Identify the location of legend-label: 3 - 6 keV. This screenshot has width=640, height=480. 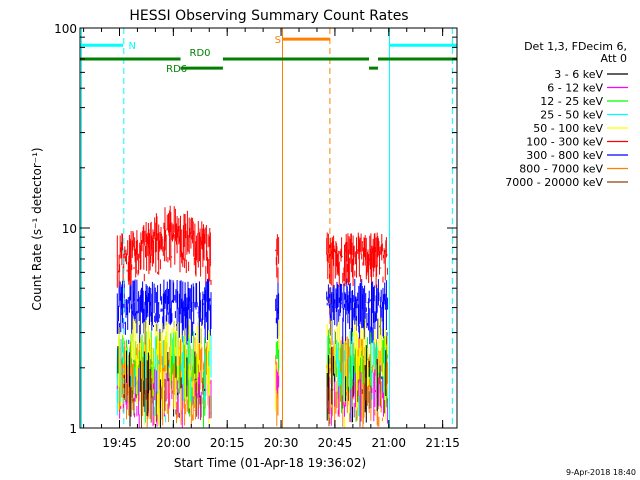
(578, 74).